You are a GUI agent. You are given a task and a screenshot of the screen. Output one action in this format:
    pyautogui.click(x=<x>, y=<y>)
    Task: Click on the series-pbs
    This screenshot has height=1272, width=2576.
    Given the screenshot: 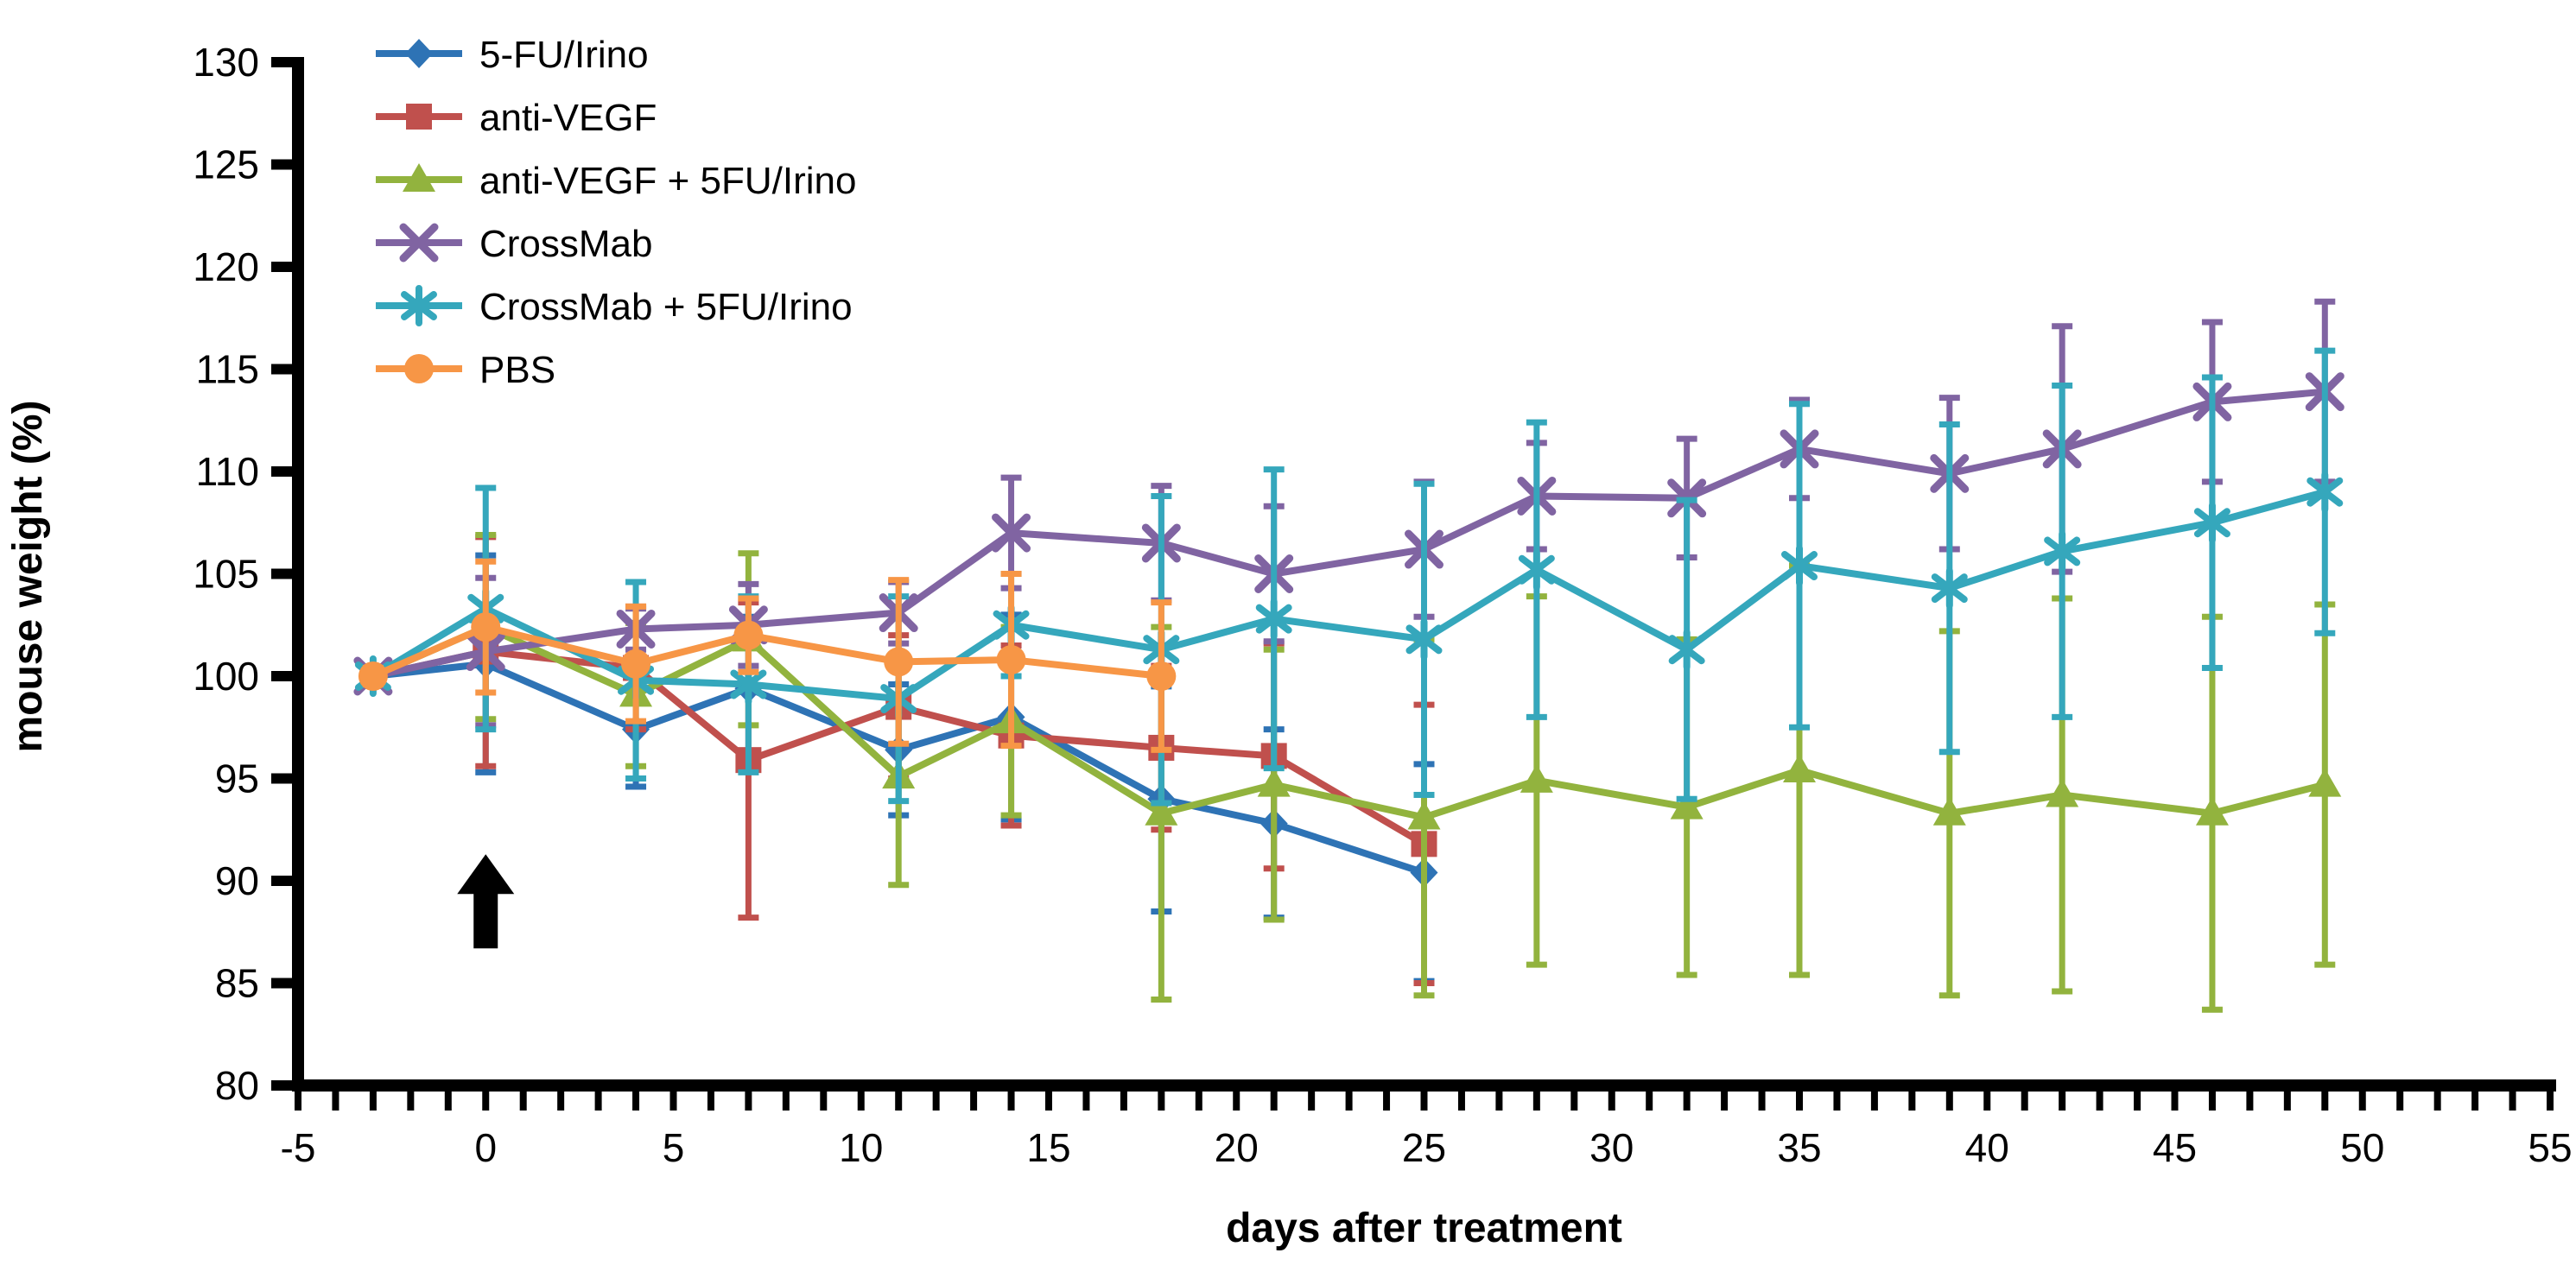 What is the action you would take?
    pyautogui.click(x=767, y=655)
    